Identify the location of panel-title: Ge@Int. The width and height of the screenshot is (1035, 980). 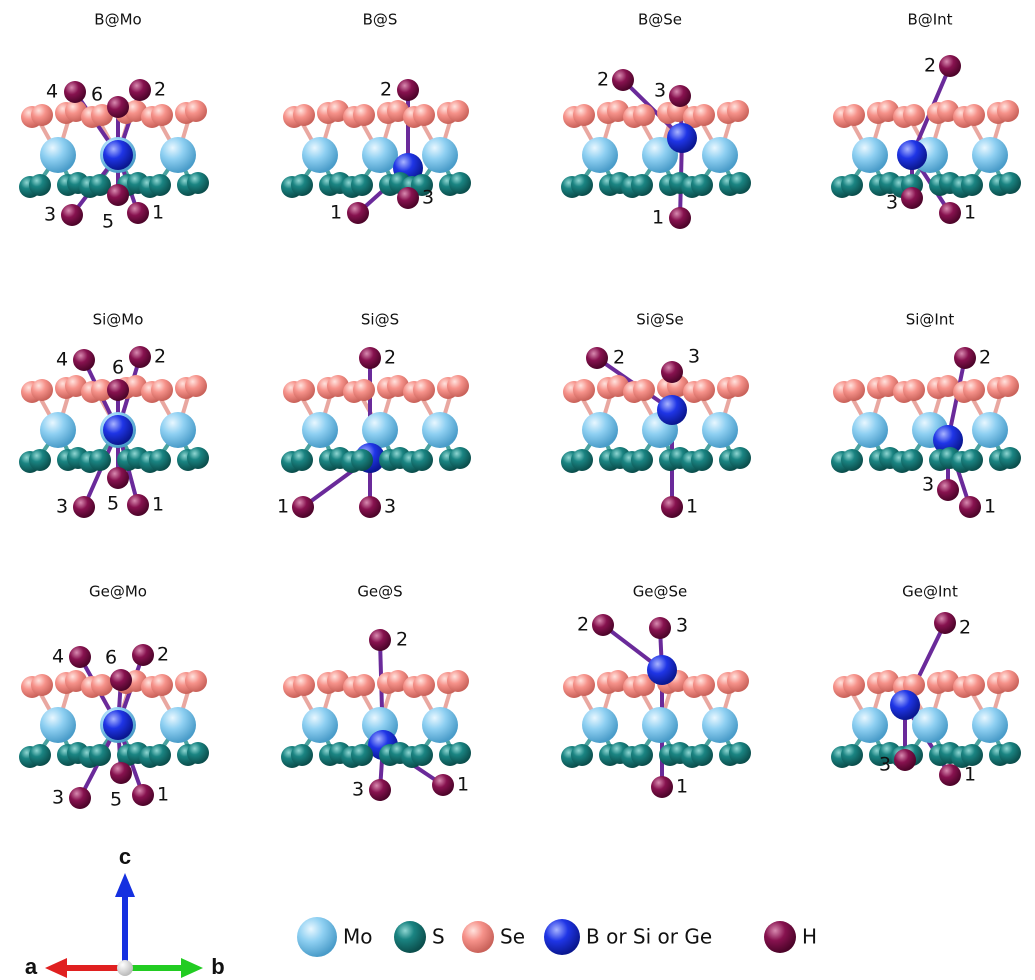
(930, 592).